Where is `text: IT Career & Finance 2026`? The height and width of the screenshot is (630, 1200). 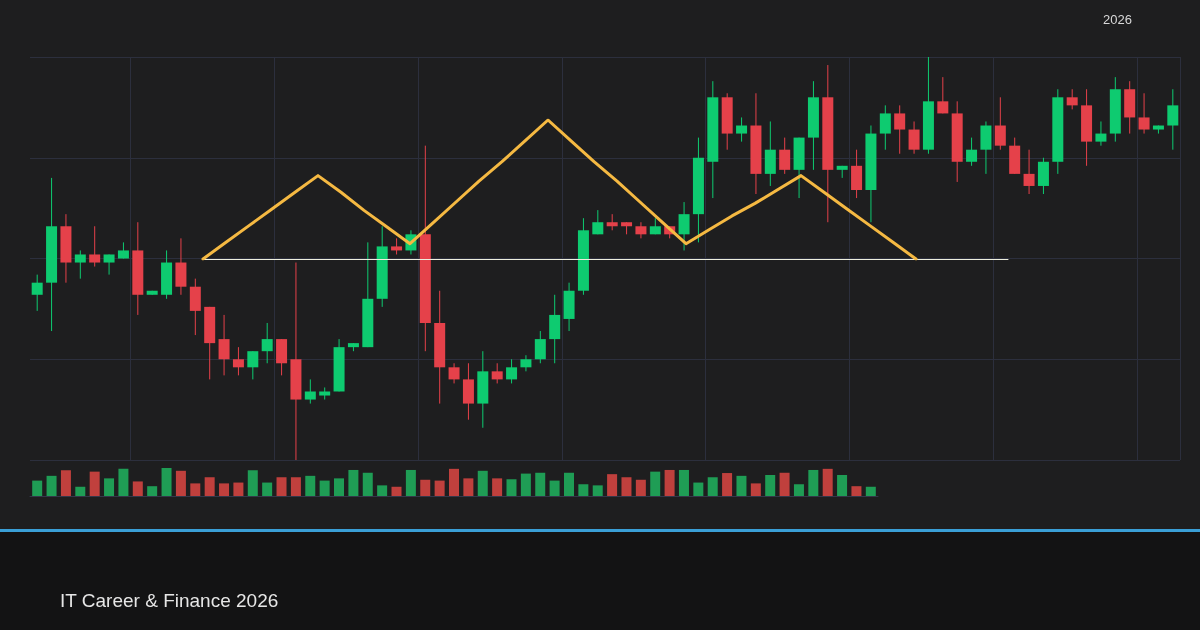
text: IT Career & Finance 2026 is located at coordinates (169, 601).